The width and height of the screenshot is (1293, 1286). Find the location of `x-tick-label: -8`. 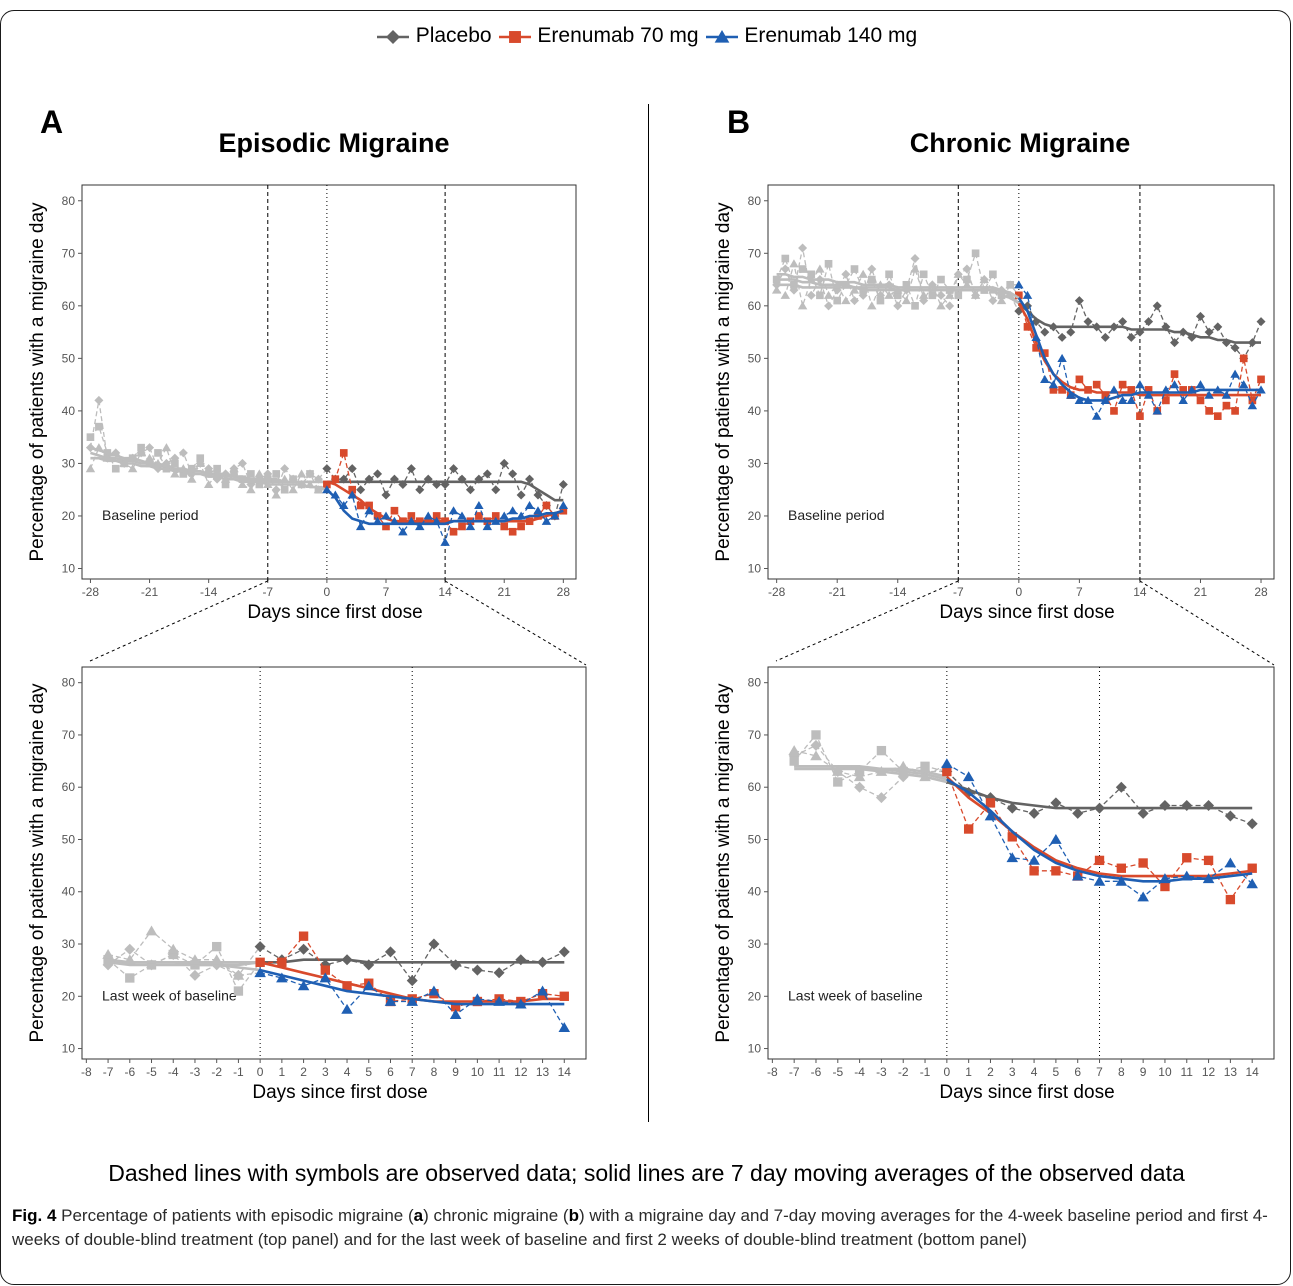

x-tick-label: -8 is located at coordinates (772, 1072).